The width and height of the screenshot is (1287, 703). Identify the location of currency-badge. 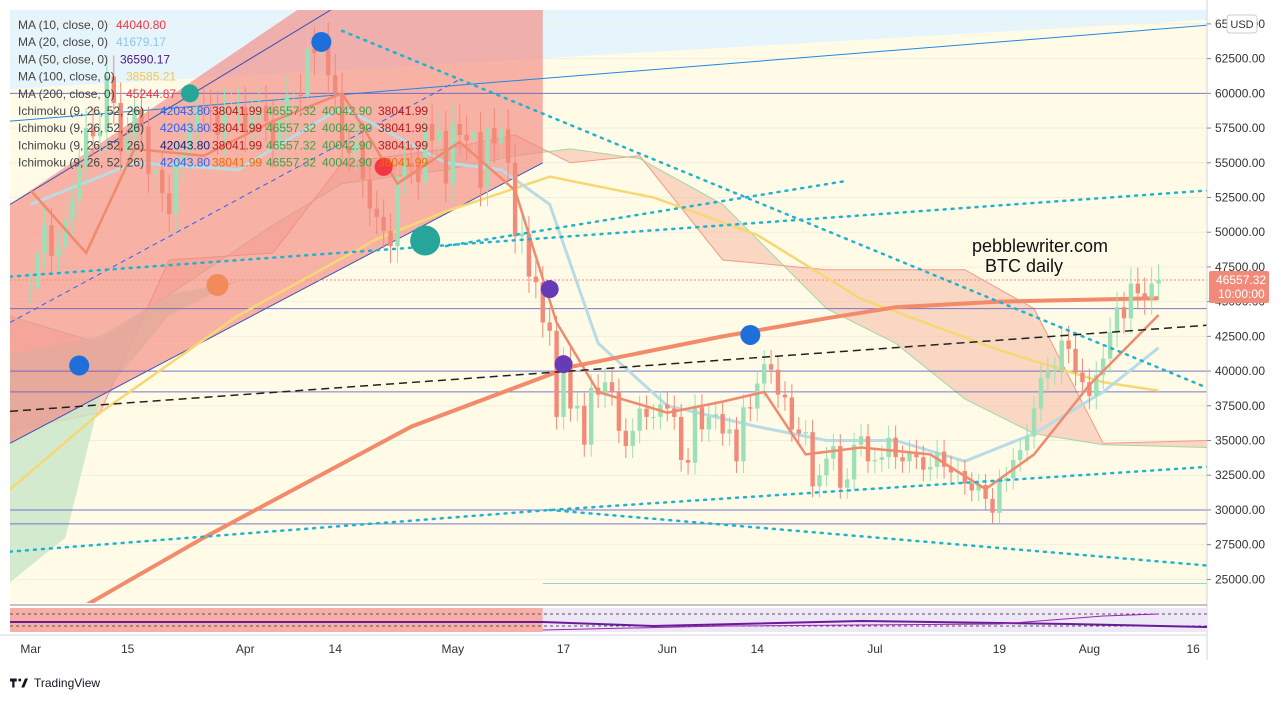
(1242, 24).